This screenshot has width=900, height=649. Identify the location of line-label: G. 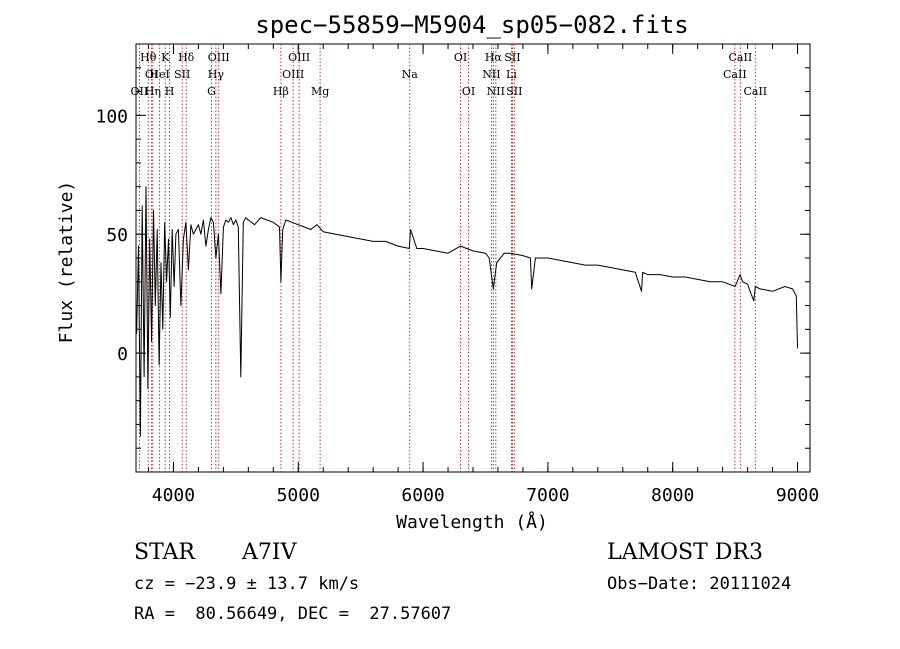
(211, 91).